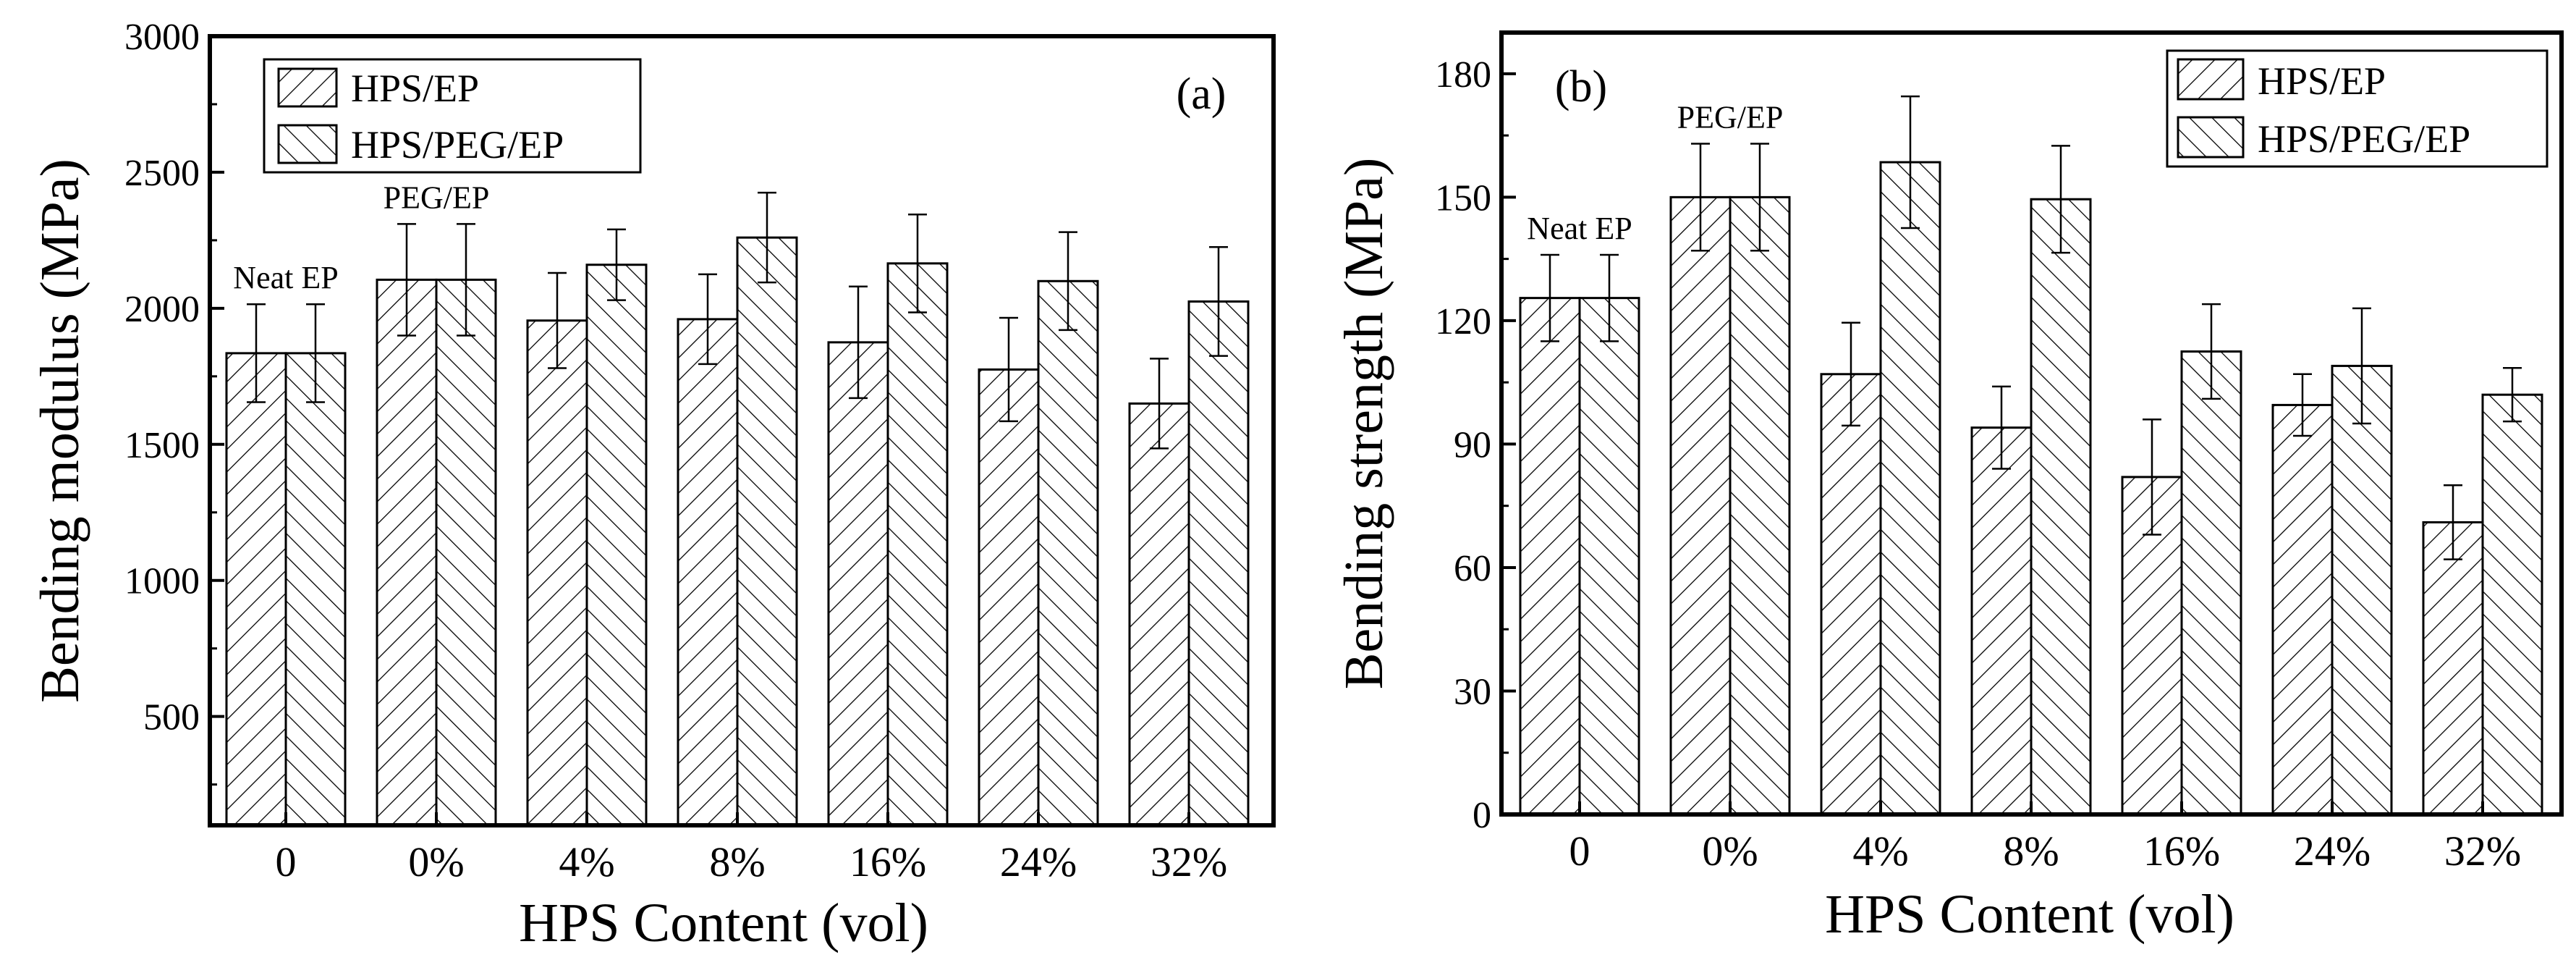  What do you see at coordinates (1201, 95) in the screenshot?
I see `panel-a-label: (a)` at bounding box center [1201, 95].